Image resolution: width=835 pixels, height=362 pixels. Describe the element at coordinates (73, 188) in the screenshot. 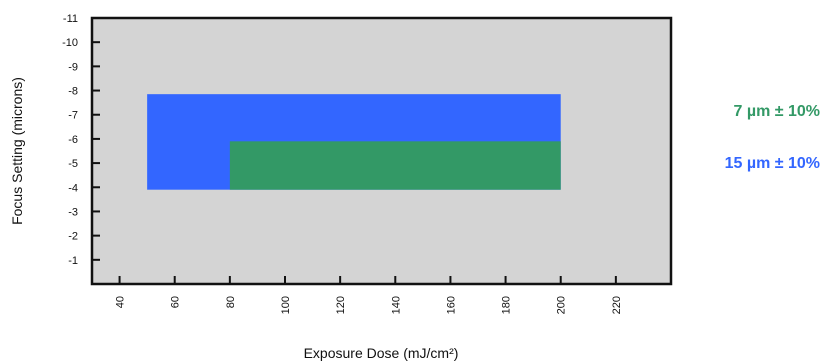

I see `y-tick-label: -4` at that location.